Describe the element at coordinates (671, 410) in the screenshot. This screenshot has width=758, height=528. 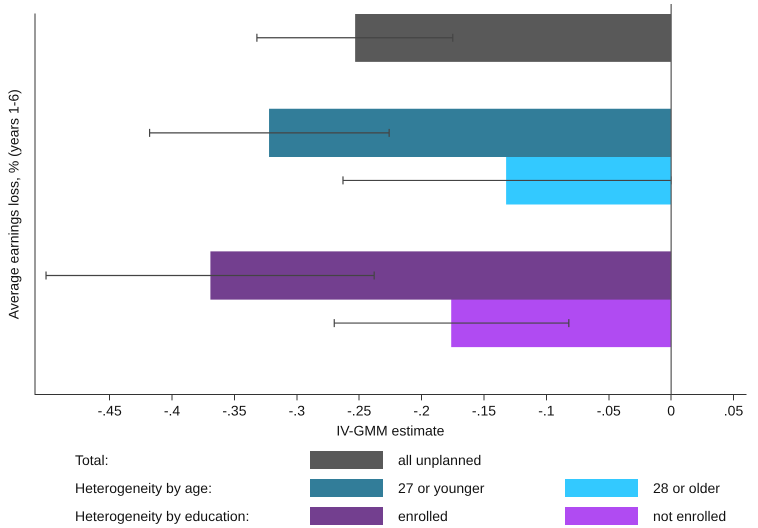
I see `x-tick-label: 0` at that location.